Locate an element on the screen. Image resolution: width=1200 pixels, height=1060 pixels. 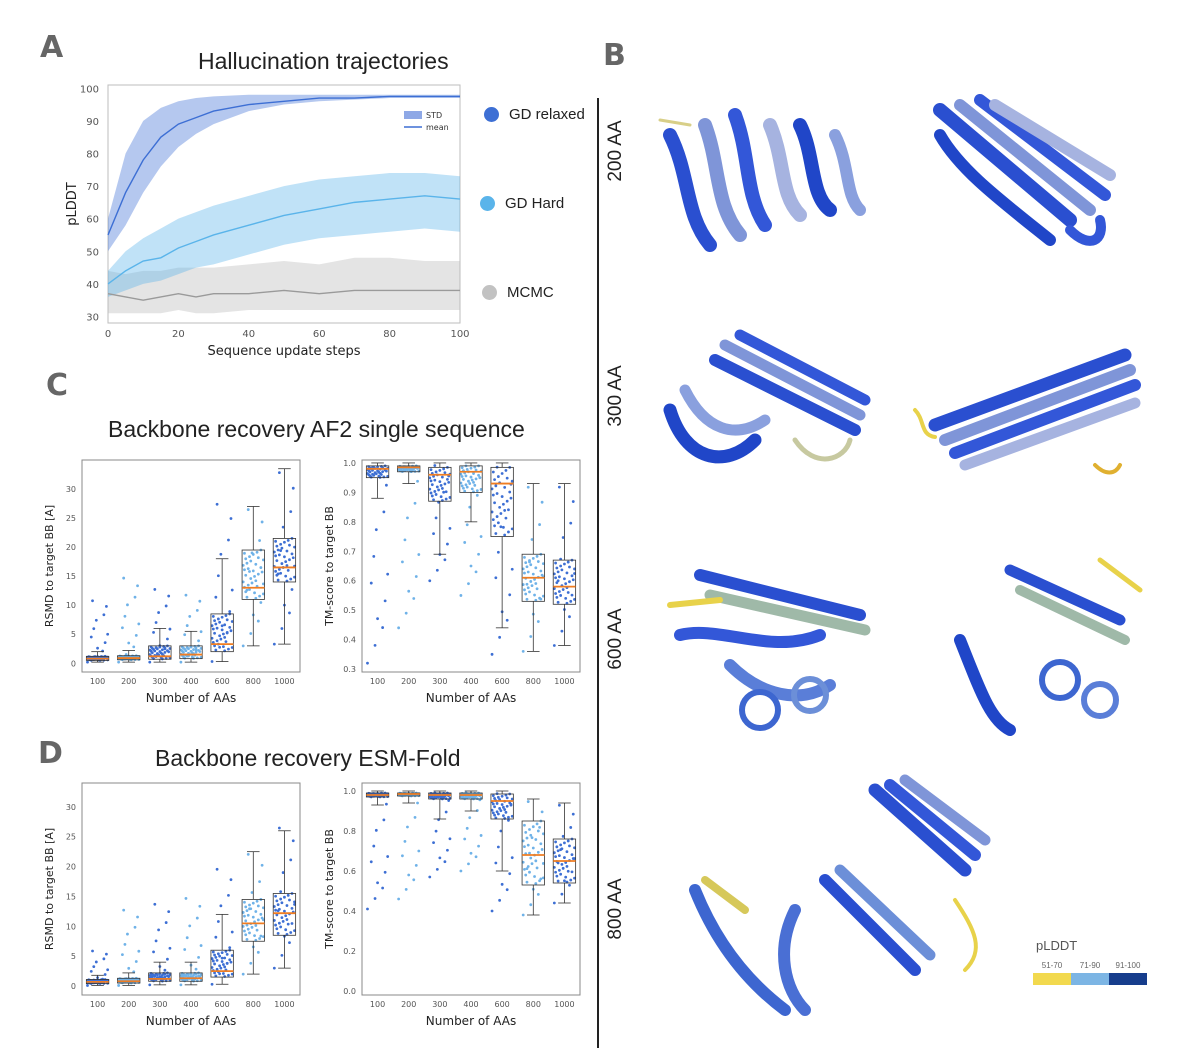
x-tick-label: 100 is located at coordinates (377, 681).